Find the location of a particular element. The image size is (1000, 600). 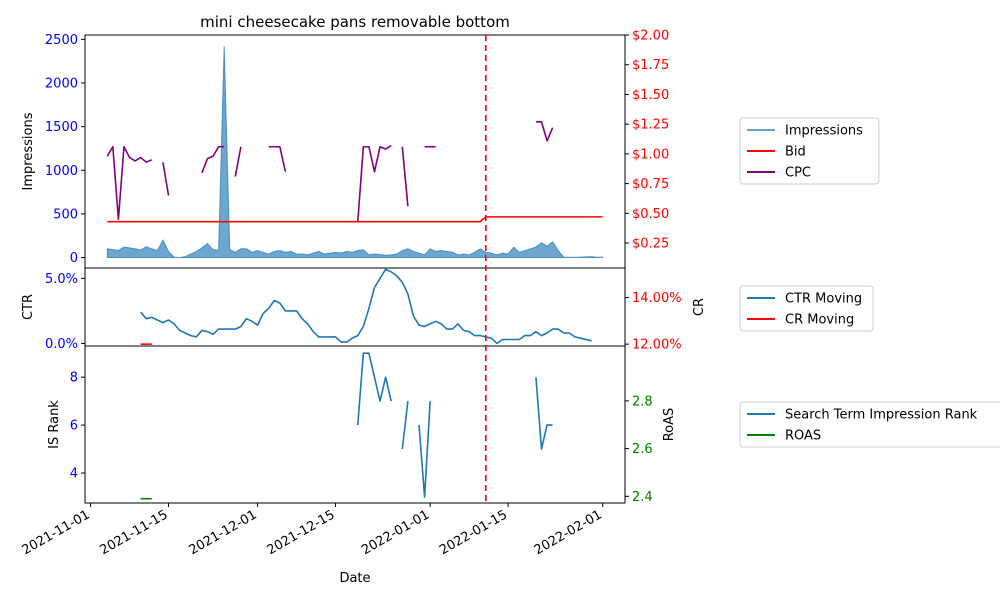

legend-label-cpc: CPC is located at coordinates (798, 173).